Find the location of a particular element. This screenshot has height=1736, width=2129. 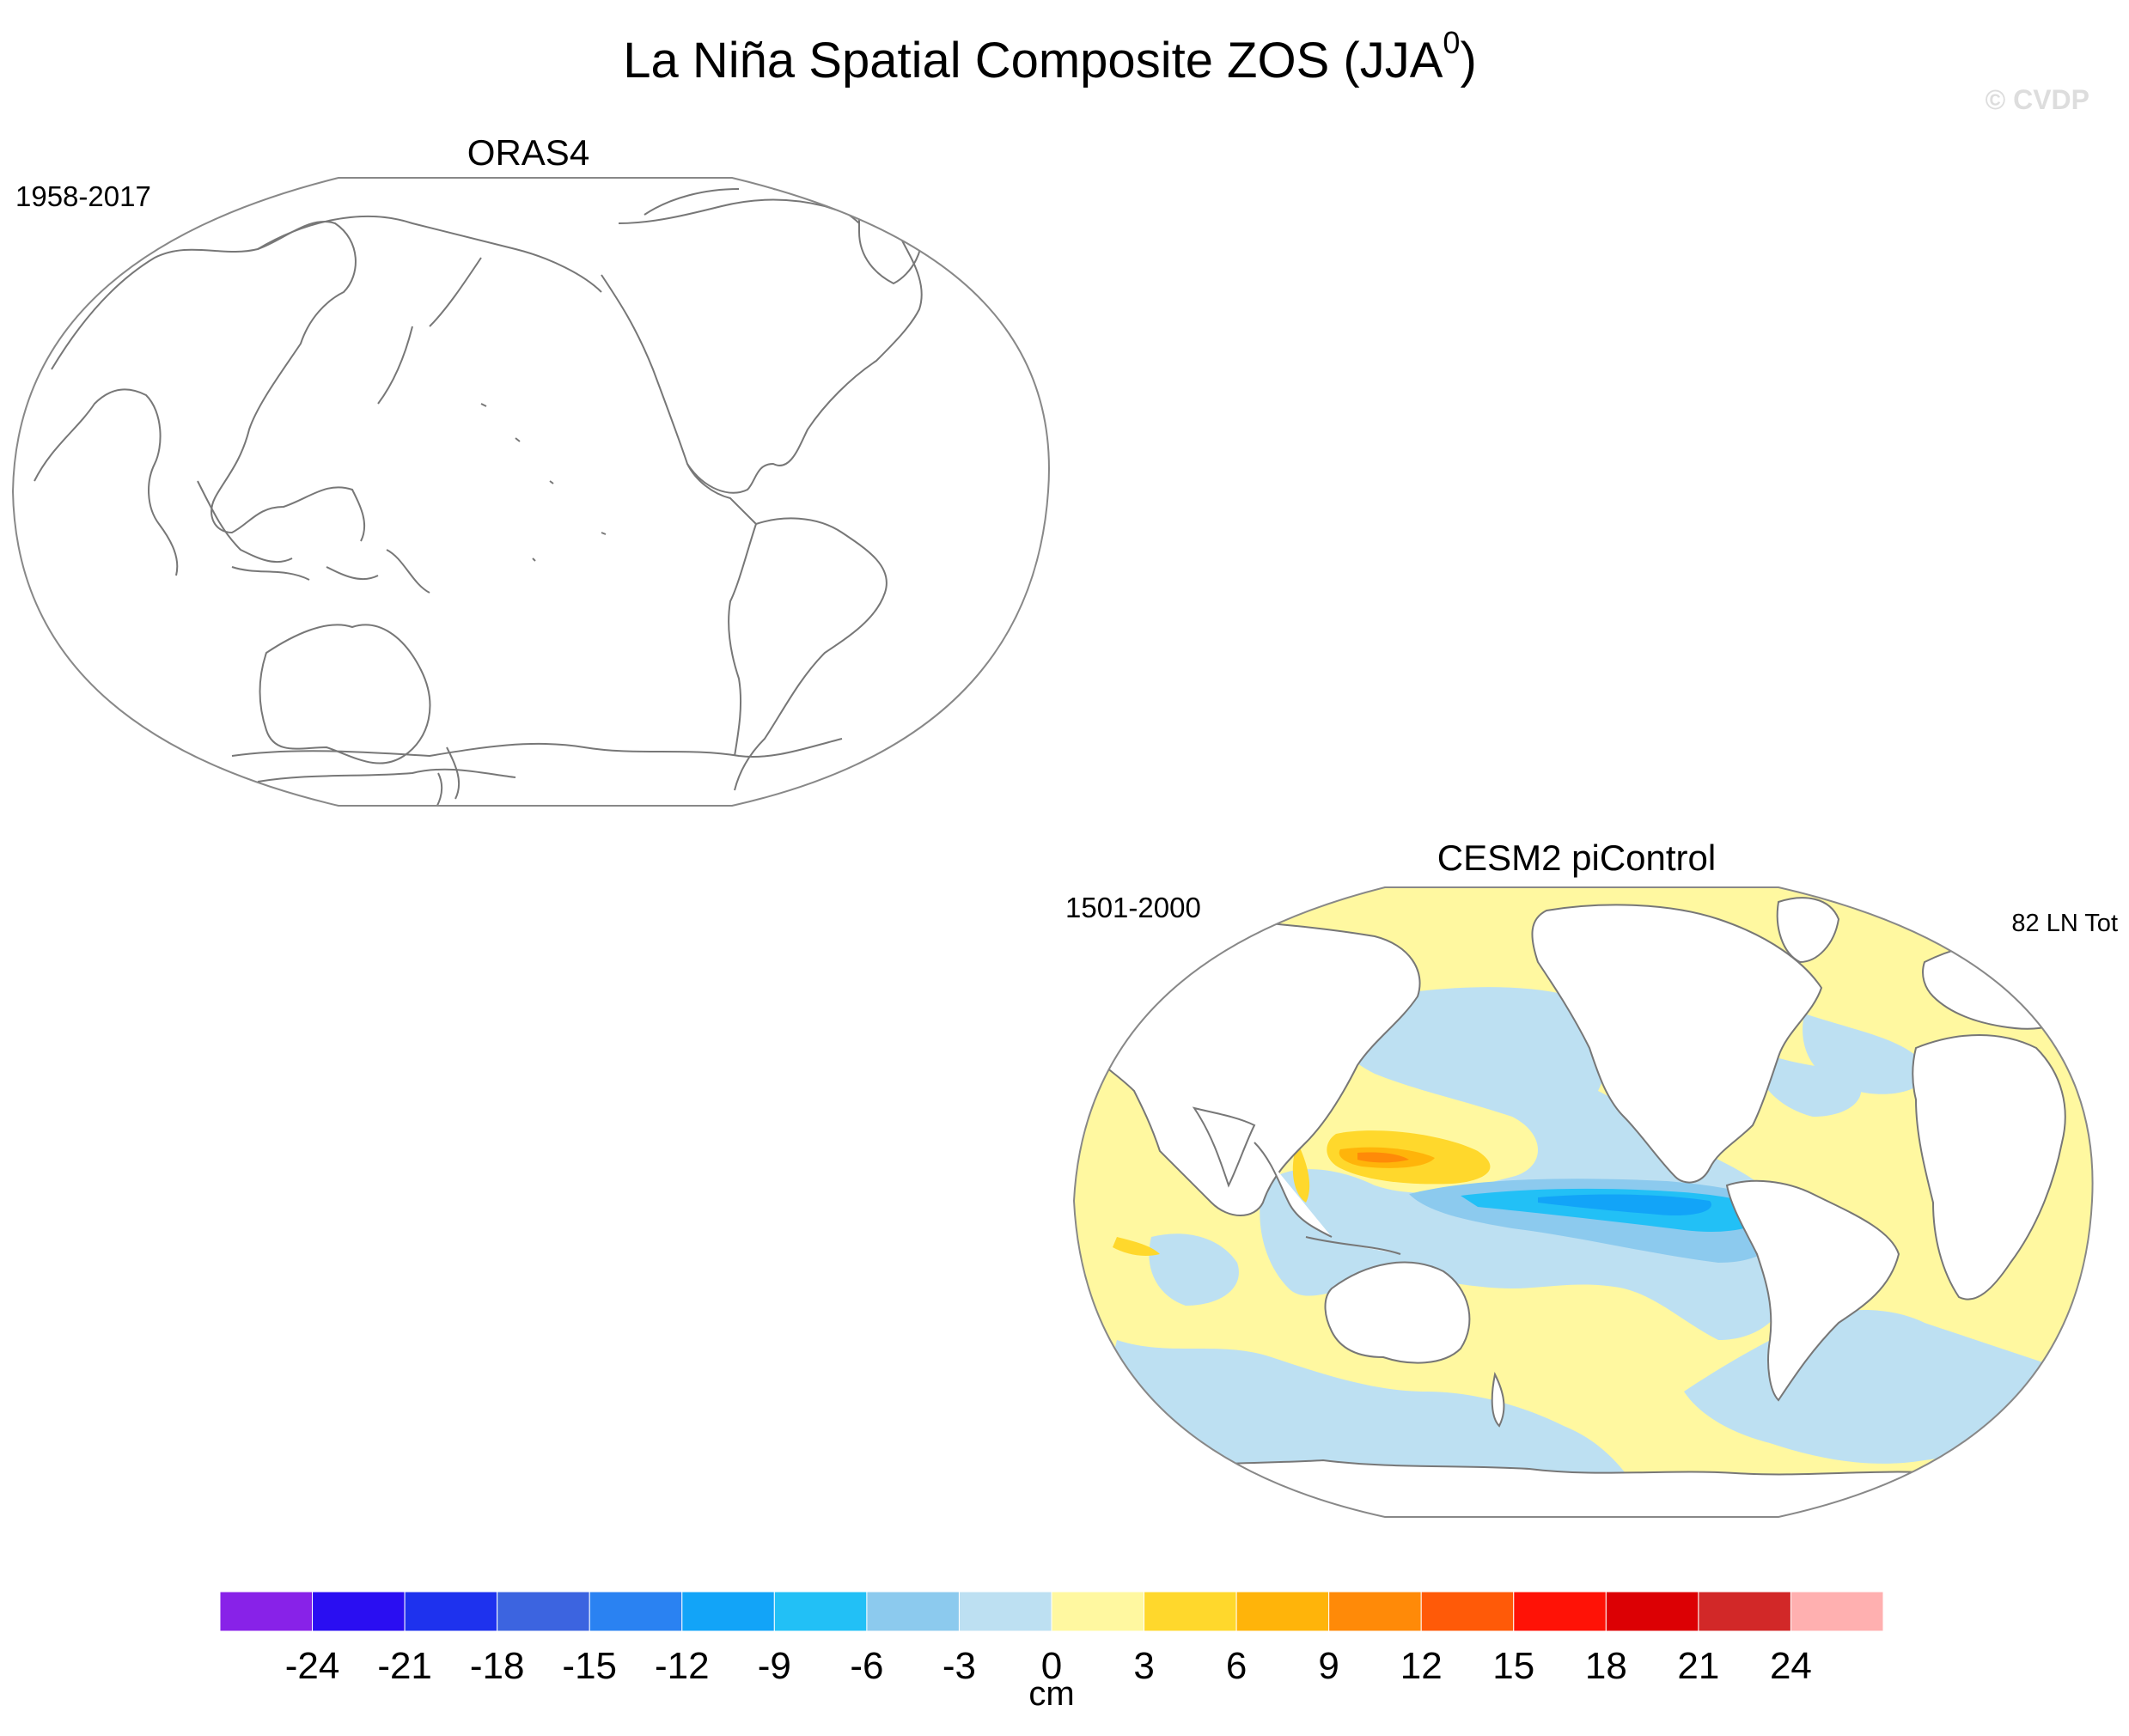

colorbar-unit: cm is located at coordinates (1051, 1694).